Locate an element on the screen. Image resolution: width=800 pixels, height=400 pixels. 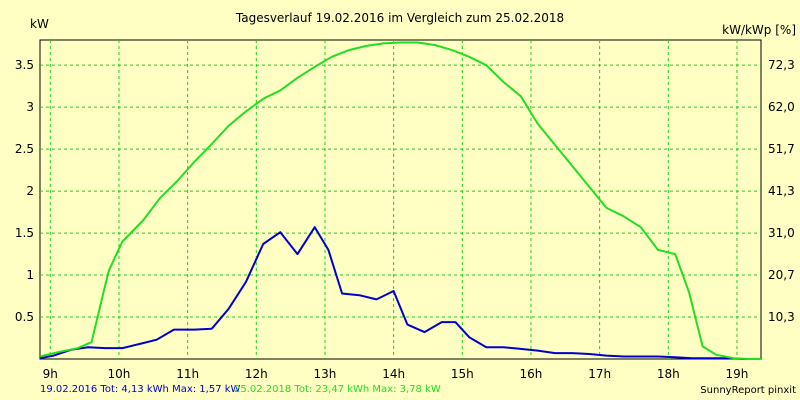
x-tick-label-8: 17h is located at coordinates (599, 374).